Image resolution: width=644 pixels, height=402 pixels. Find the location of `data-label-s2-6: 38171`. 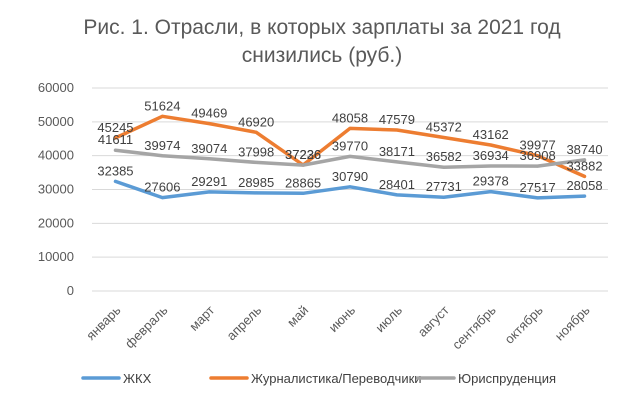

data-label-s2-6: 38171 is located at coordinates (397, 151).